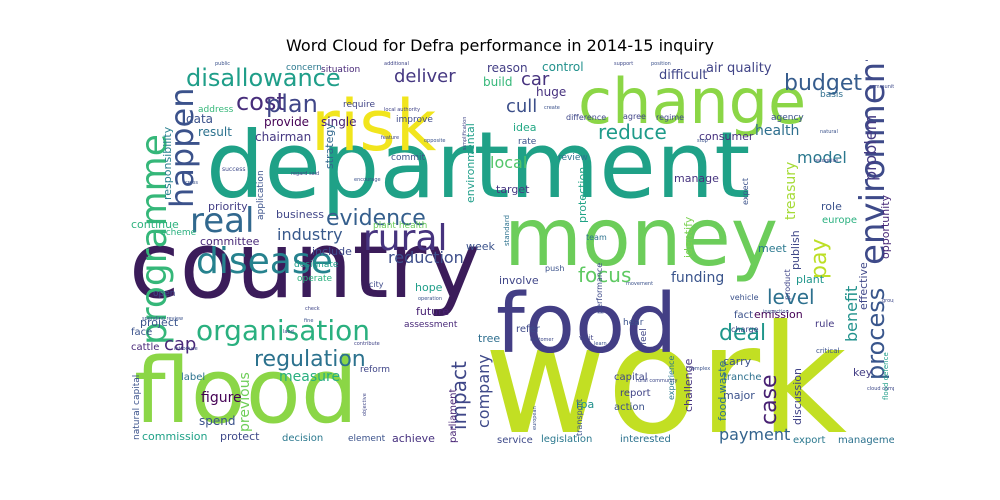 The width and height of the screenshot is (1000, 500). Describe the element at coordinates (554, 268) in the screenshot. I see `word-push: push` at that location.